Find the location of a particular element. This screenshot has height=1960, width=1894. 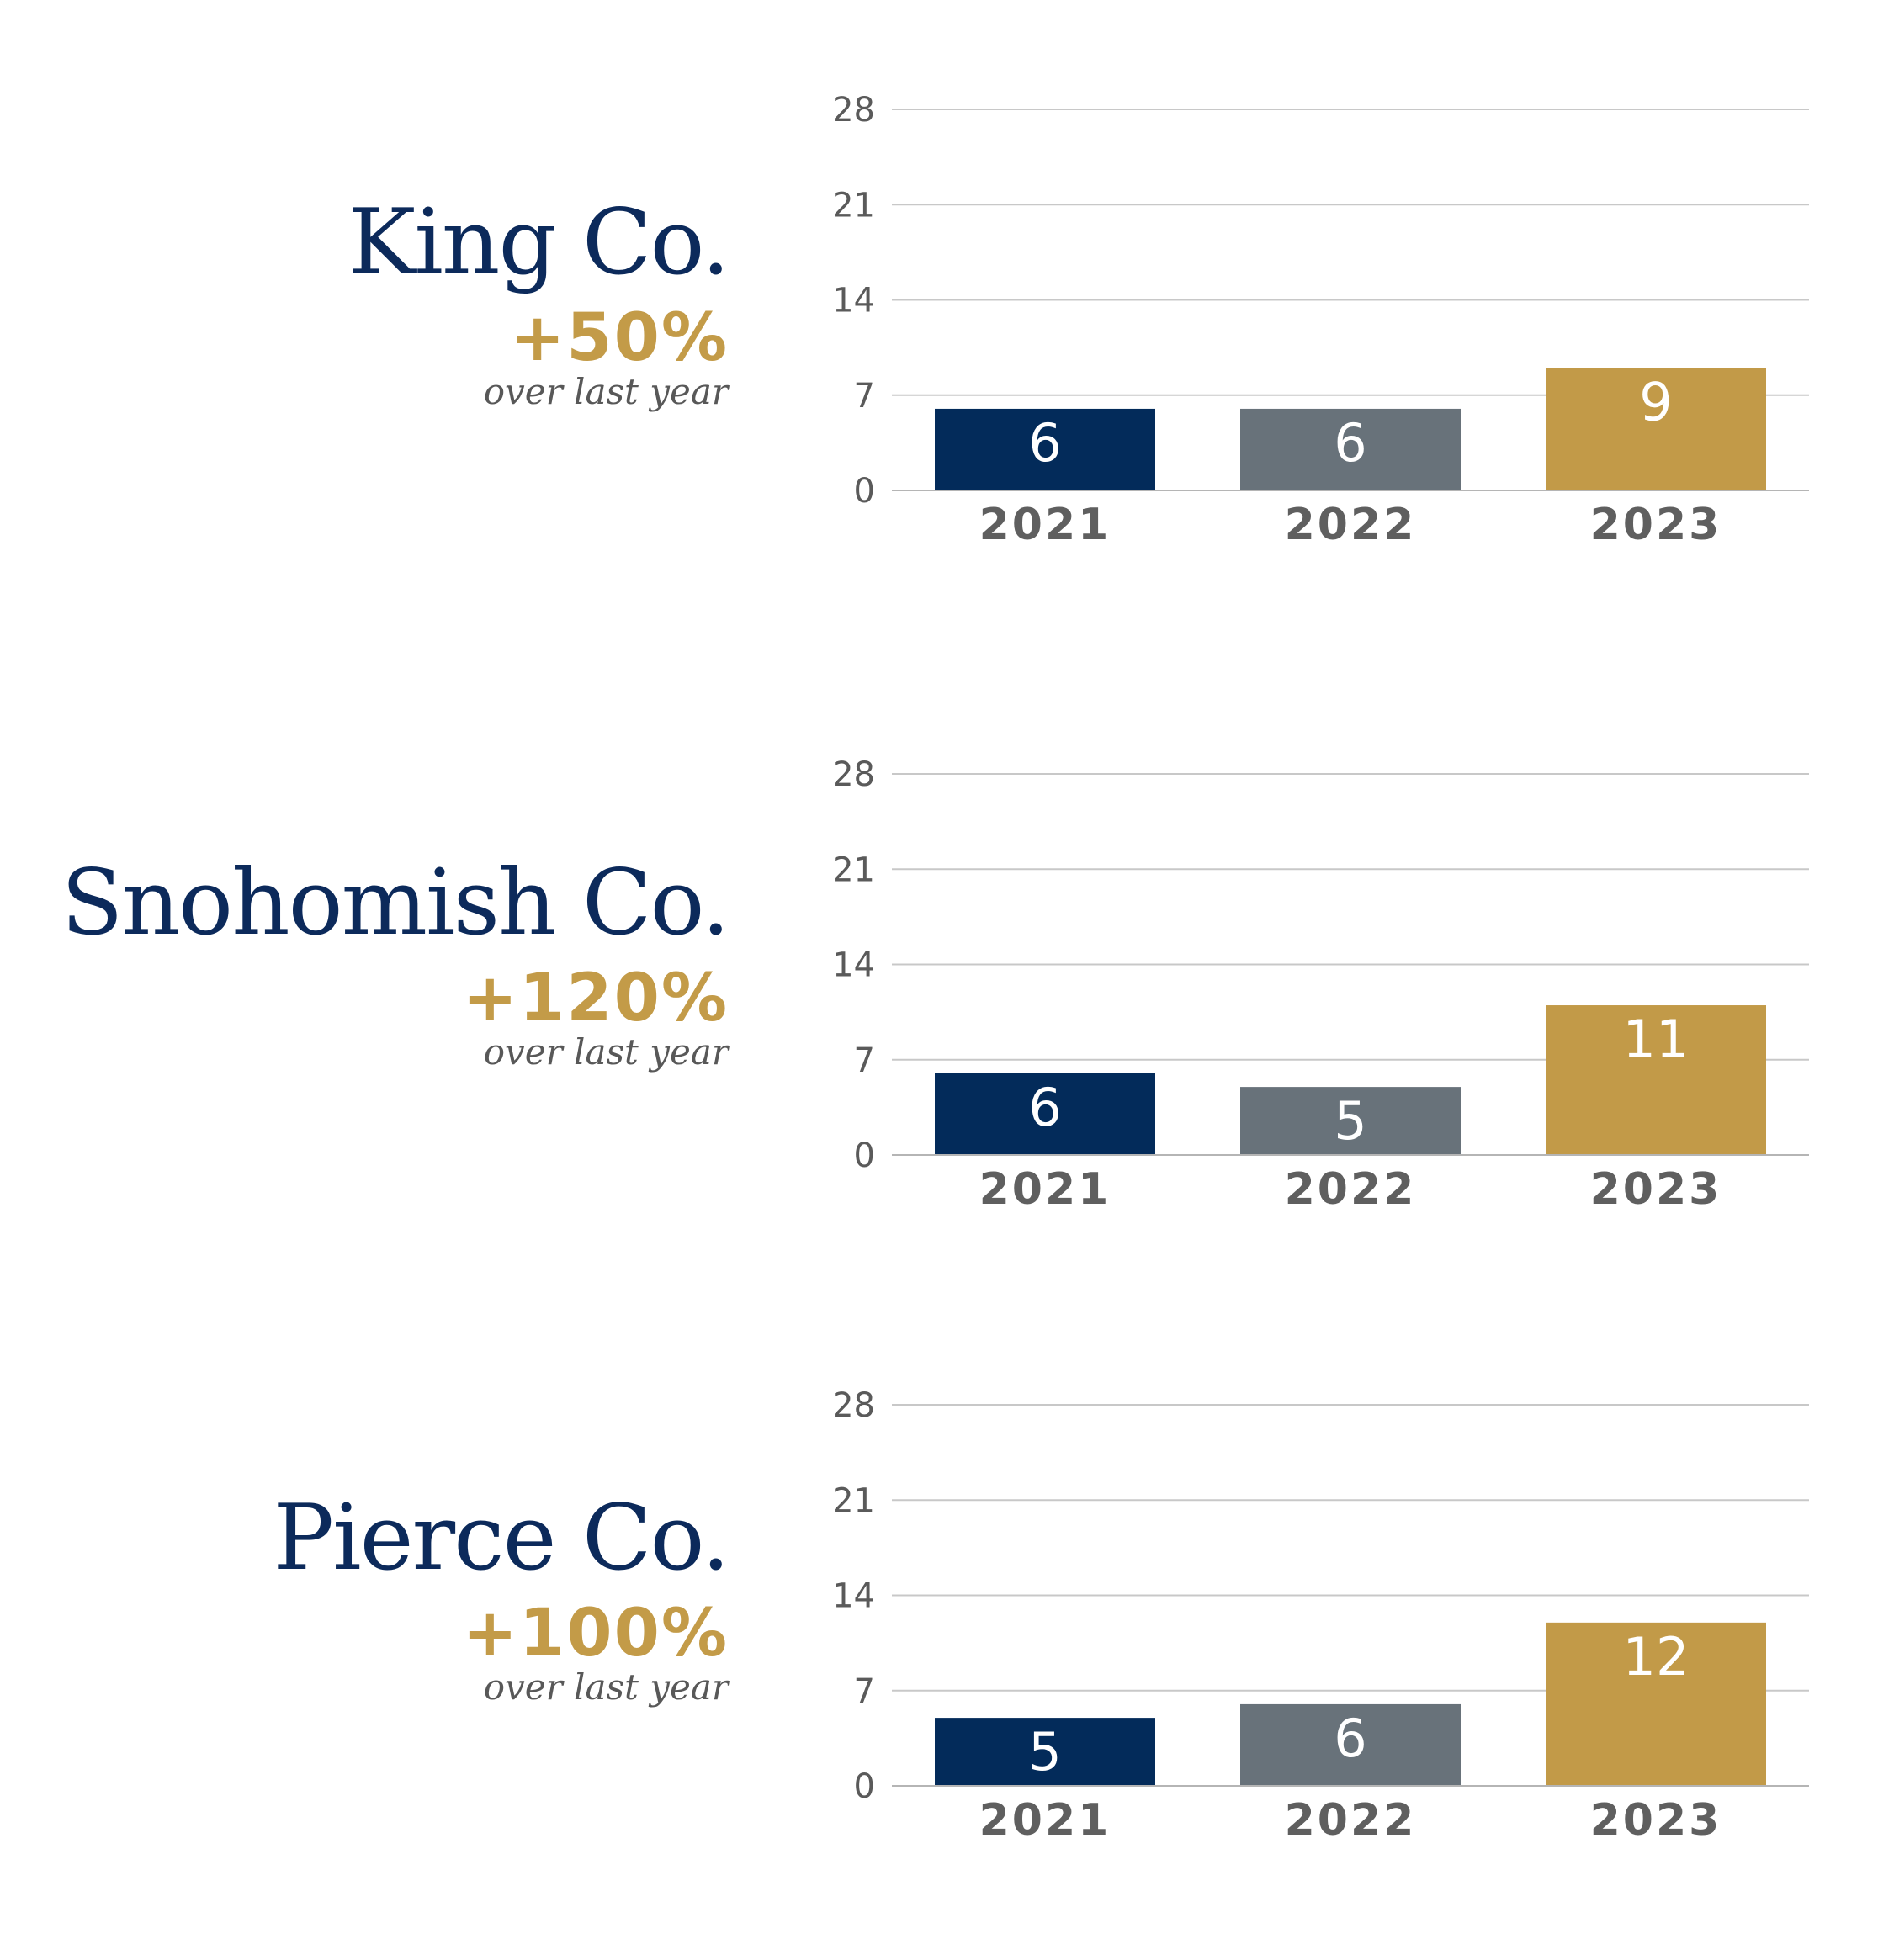

county-change: +120% is located at coordinates (595, 998).